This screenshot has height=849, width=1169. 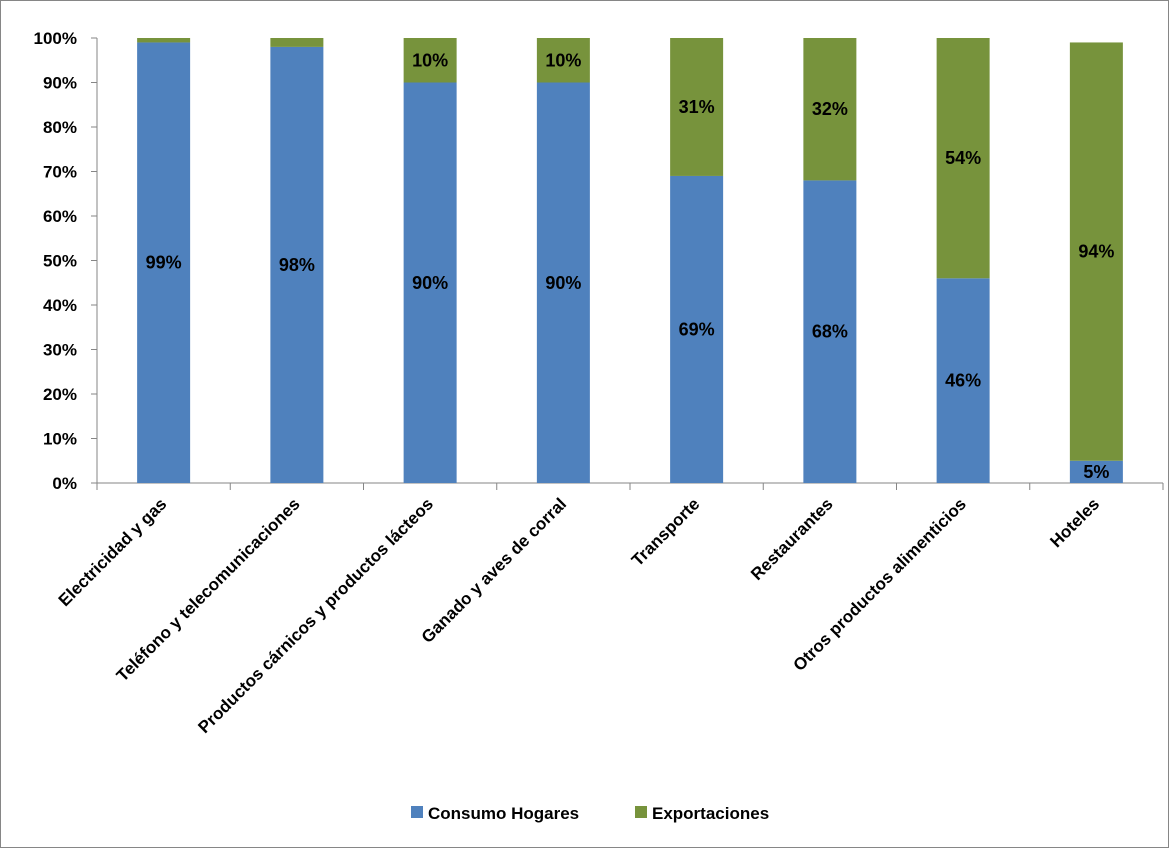 What do you see at coordinates (60, 216) in the screenshot?
I see `y-tick-label: 60%` at bounding box center [60, 216].